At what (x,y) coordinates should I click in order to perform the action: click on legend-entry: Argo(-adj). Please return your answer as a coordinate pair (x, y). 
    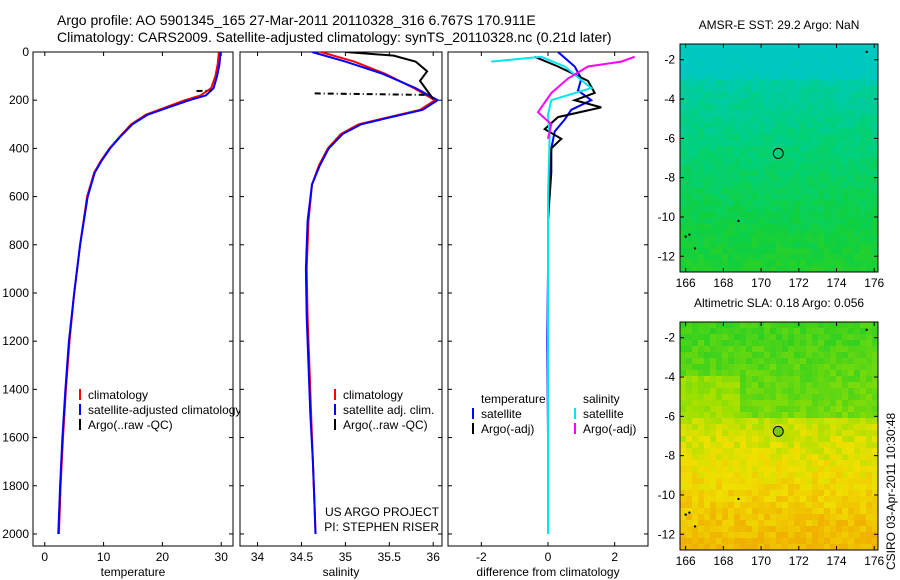
    Looking at the image, I should click on (507, 429).